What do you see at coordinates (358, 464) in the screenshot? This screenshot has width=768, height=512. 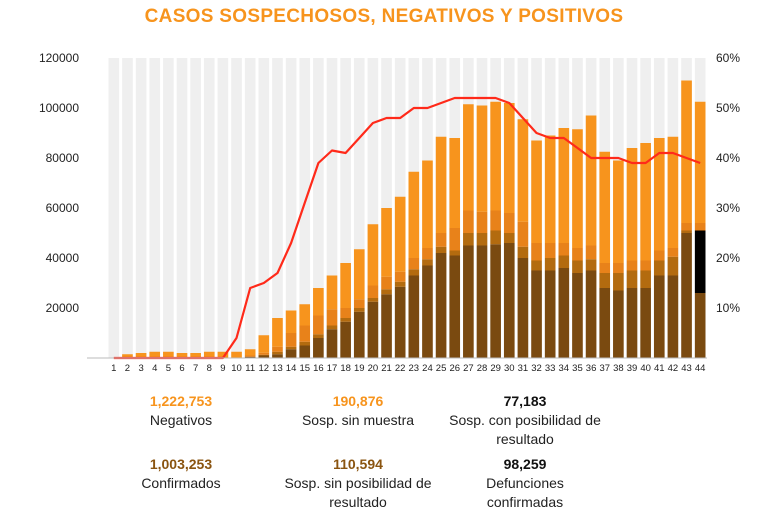 I see `stat-value: 110,594` at bounding box center [358, 464].